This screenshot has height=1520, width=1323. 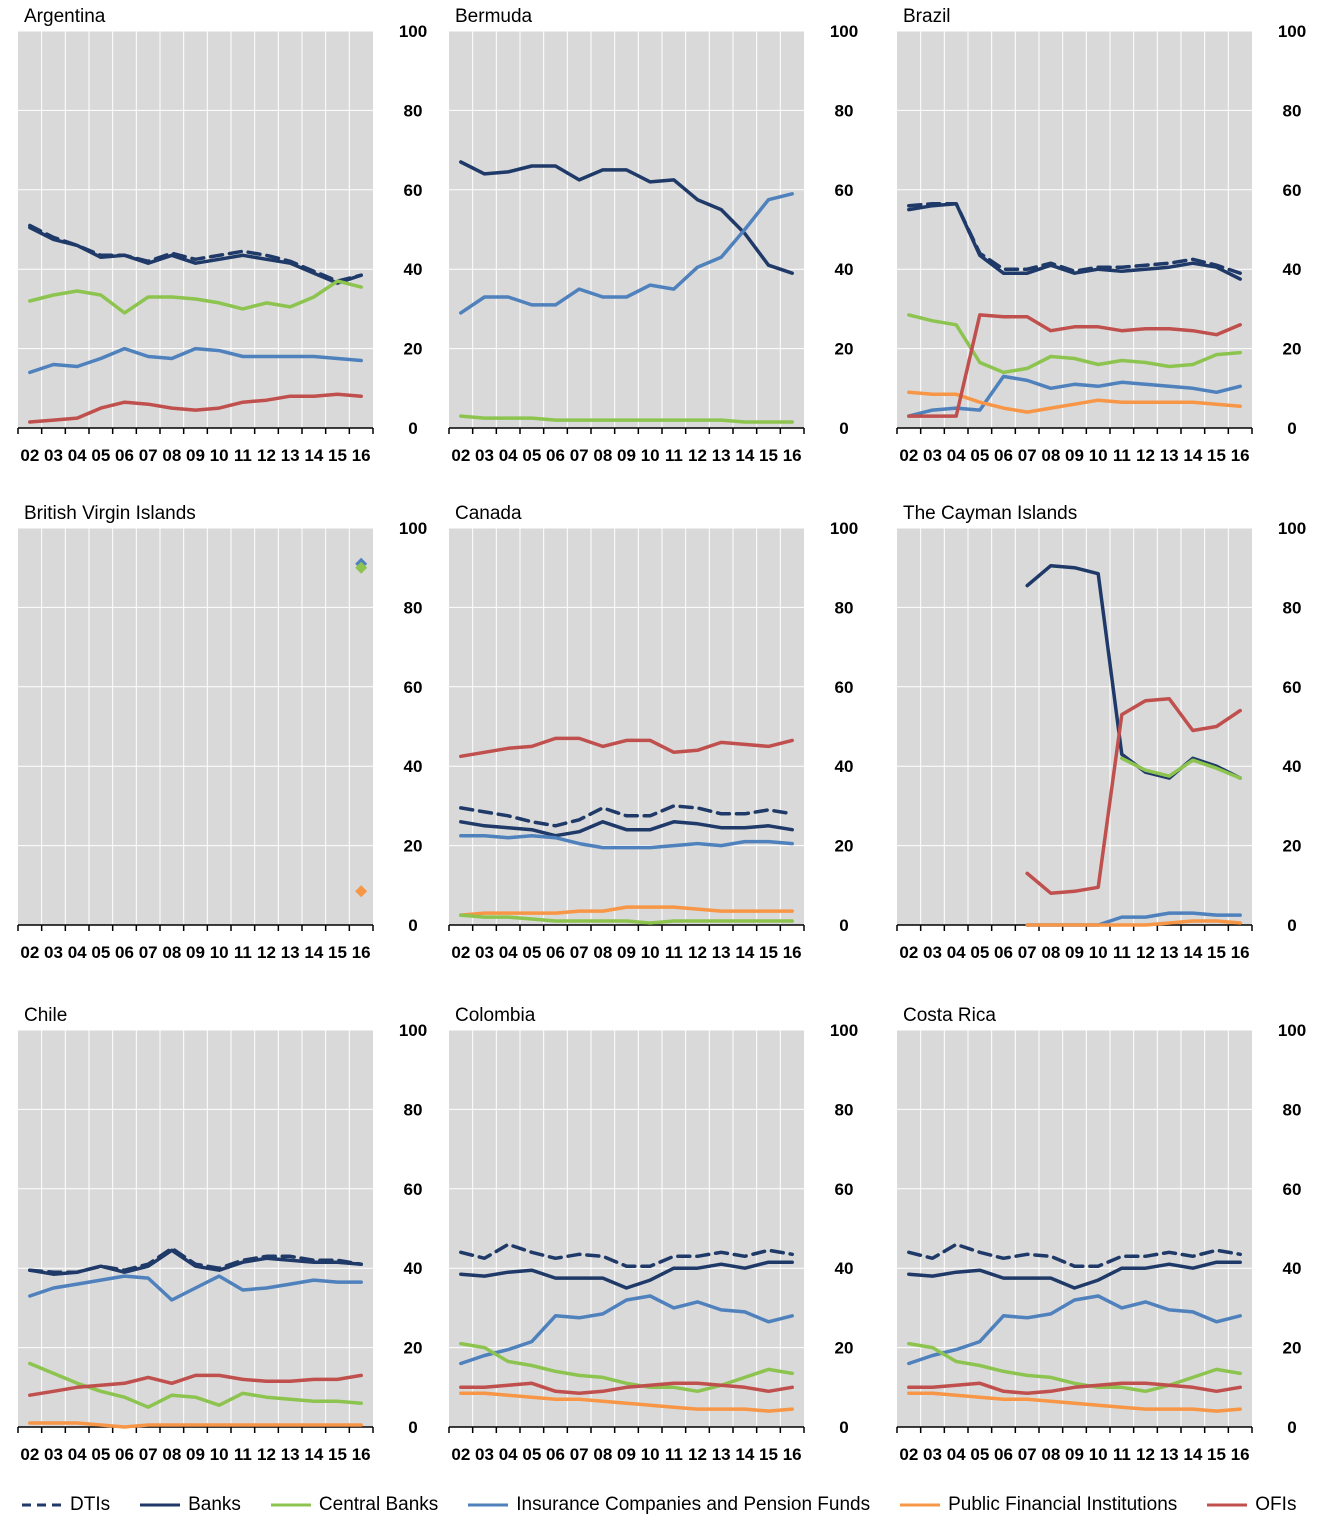 What do you see at coordinates (626, 829) in the screenshot?
I see `series-line-banks` at bounding box center [626, 829].